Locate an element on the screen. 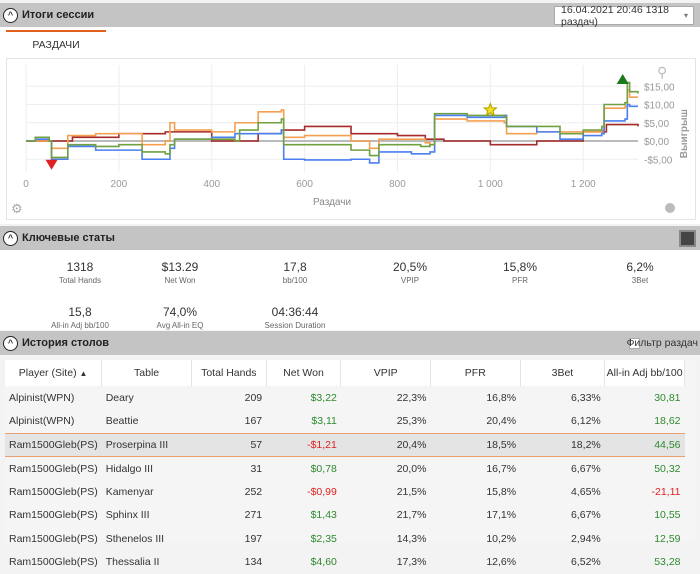 This screenshot has width=700, height=574. table-cell: 6,67% is located at coordinates (562, 516).